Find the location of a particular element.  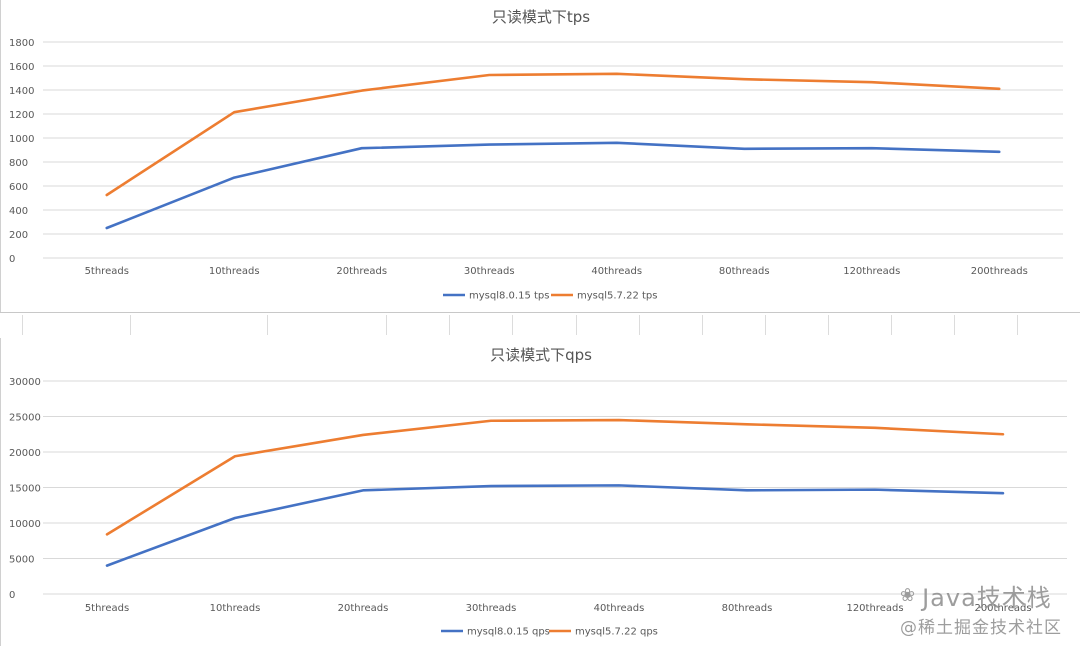

legend-label: mysql8.0.15 tps is located at coordinates (509, 296).